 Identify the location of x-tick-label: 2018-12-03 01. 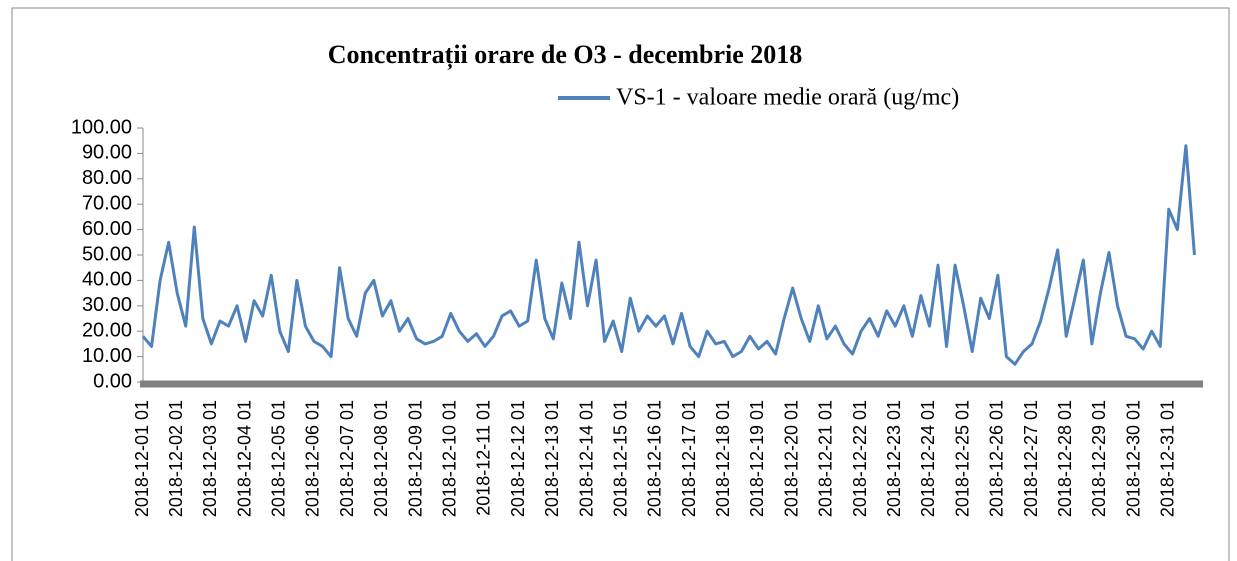
(210, 458).